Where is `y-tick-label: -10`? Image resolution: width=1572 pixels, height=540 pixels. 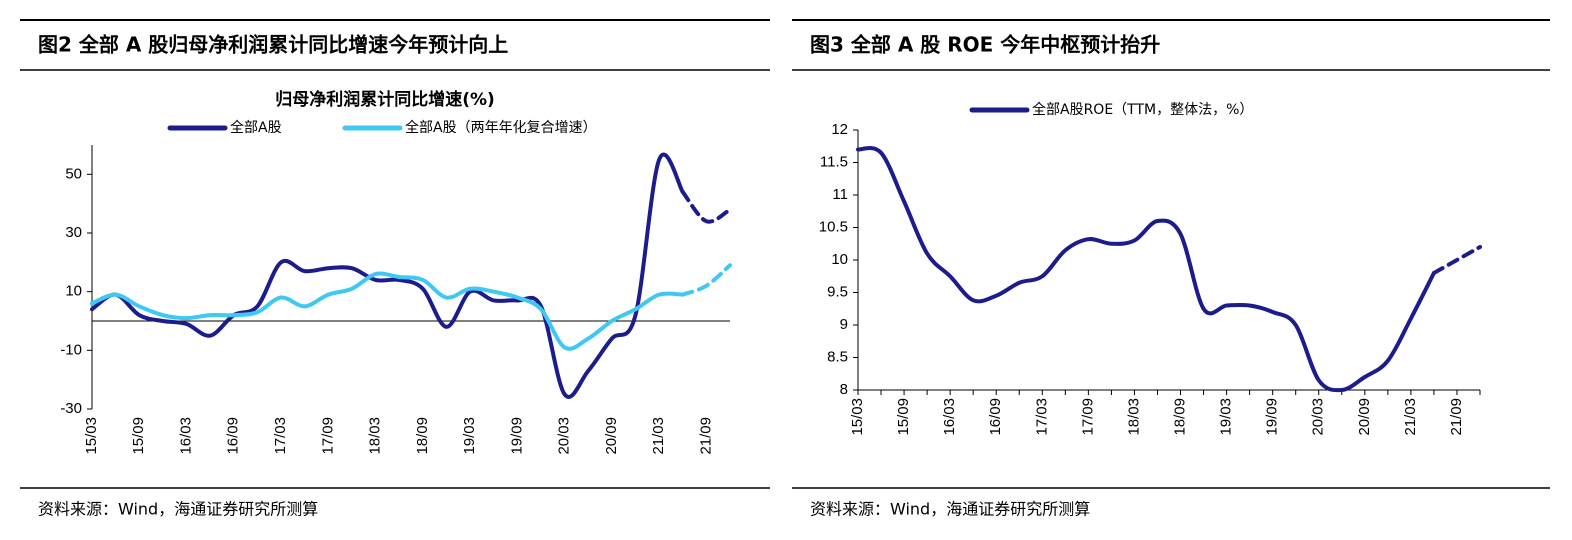 y-tick-label: -10 is located at coordinates (71, 349).